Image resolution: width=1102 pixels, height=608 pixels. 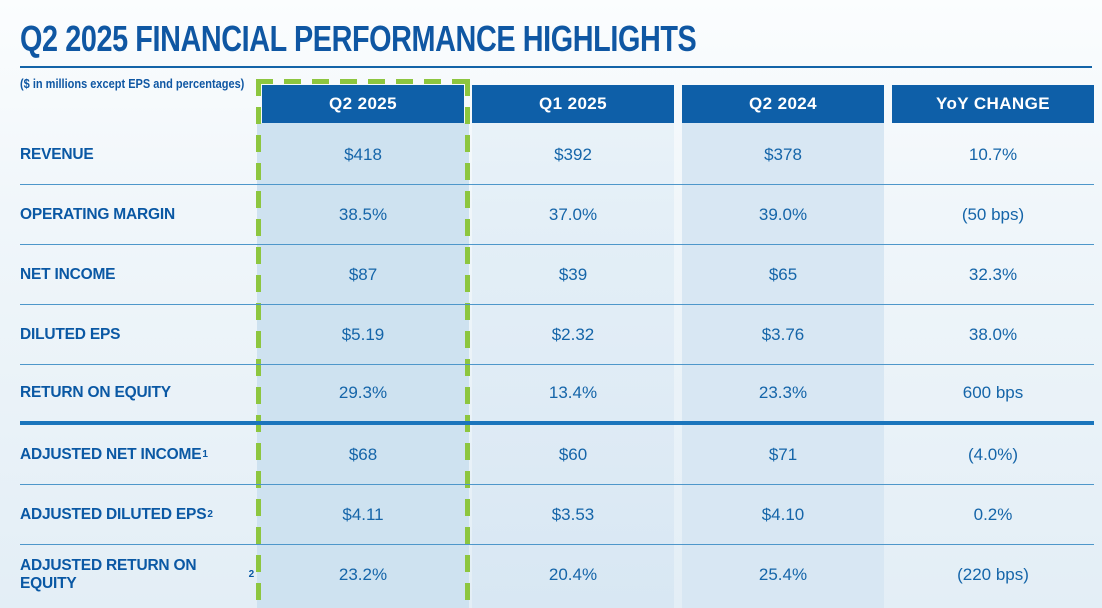 What do you see at coordinates (556, 67) in the screenshot?
I see `title-underline` at bounding box center [556, 67].